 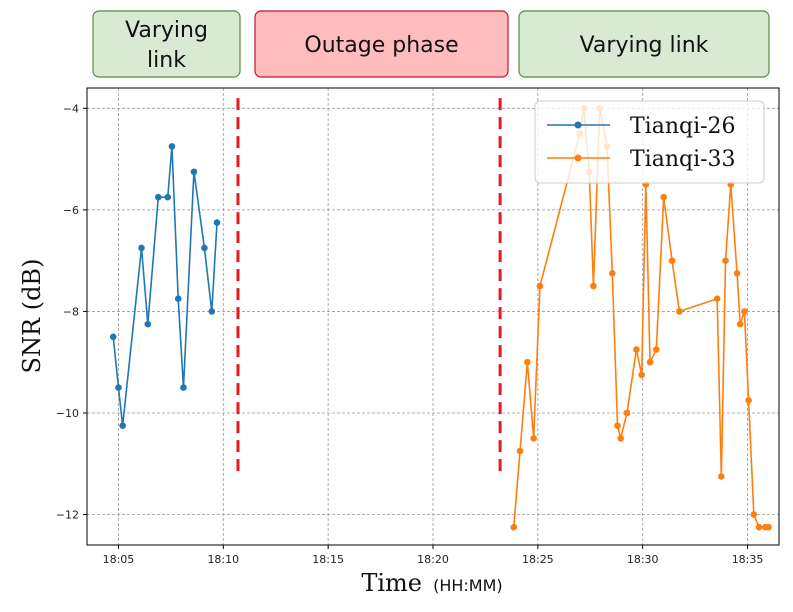 What do you see at coordinates (166, 30) in the screenshot?
I see `banner-line: Varying` at bounding box center [166, 30].